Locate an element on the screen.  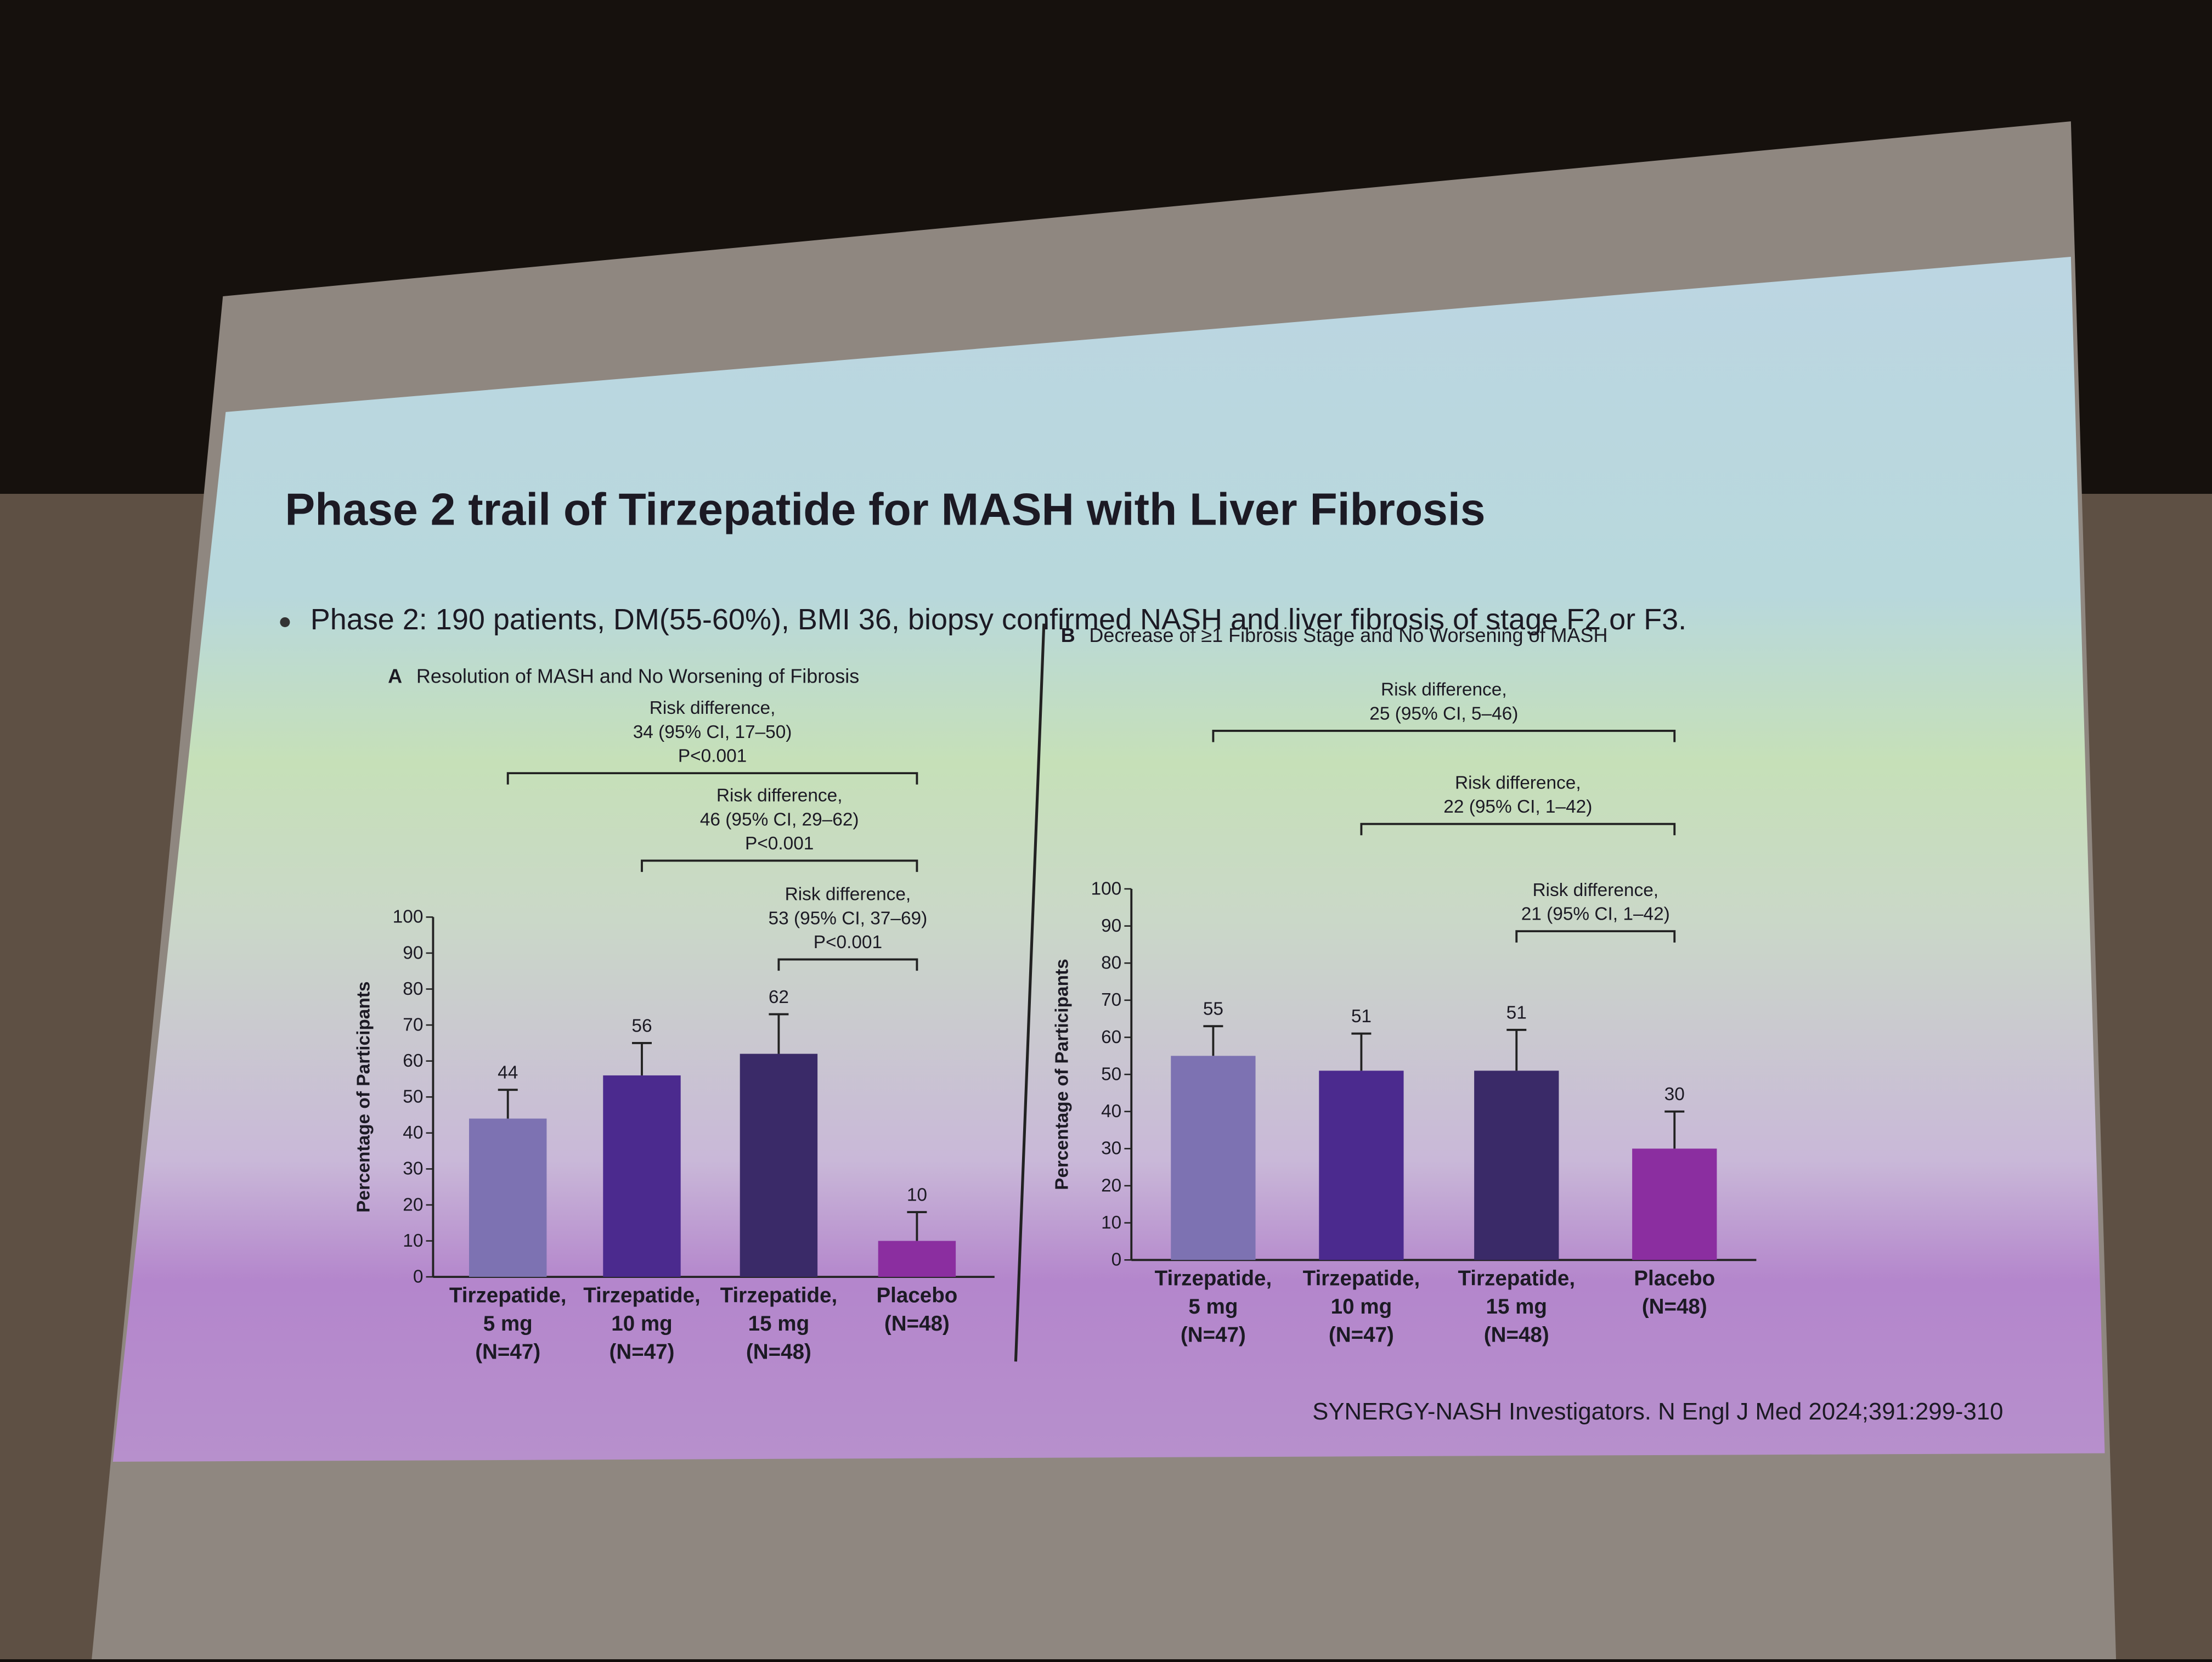
y-tick-label: 90 is located at coordinates (1111, 926).